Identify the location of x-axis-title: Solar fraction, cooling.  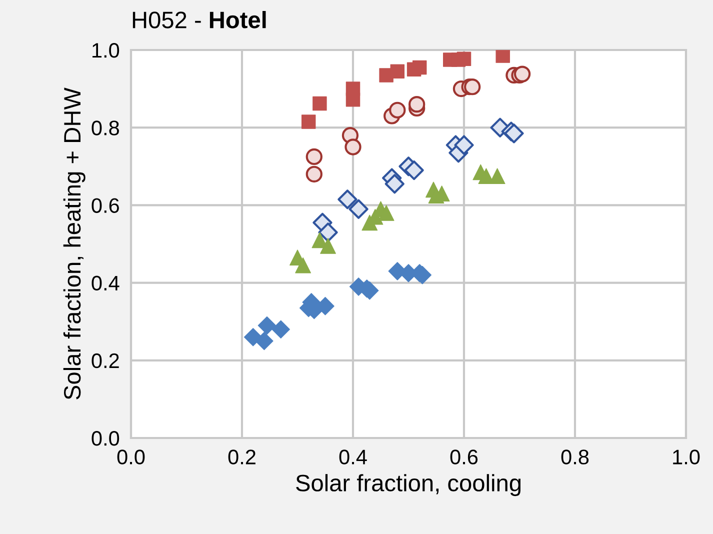
(408, 485).